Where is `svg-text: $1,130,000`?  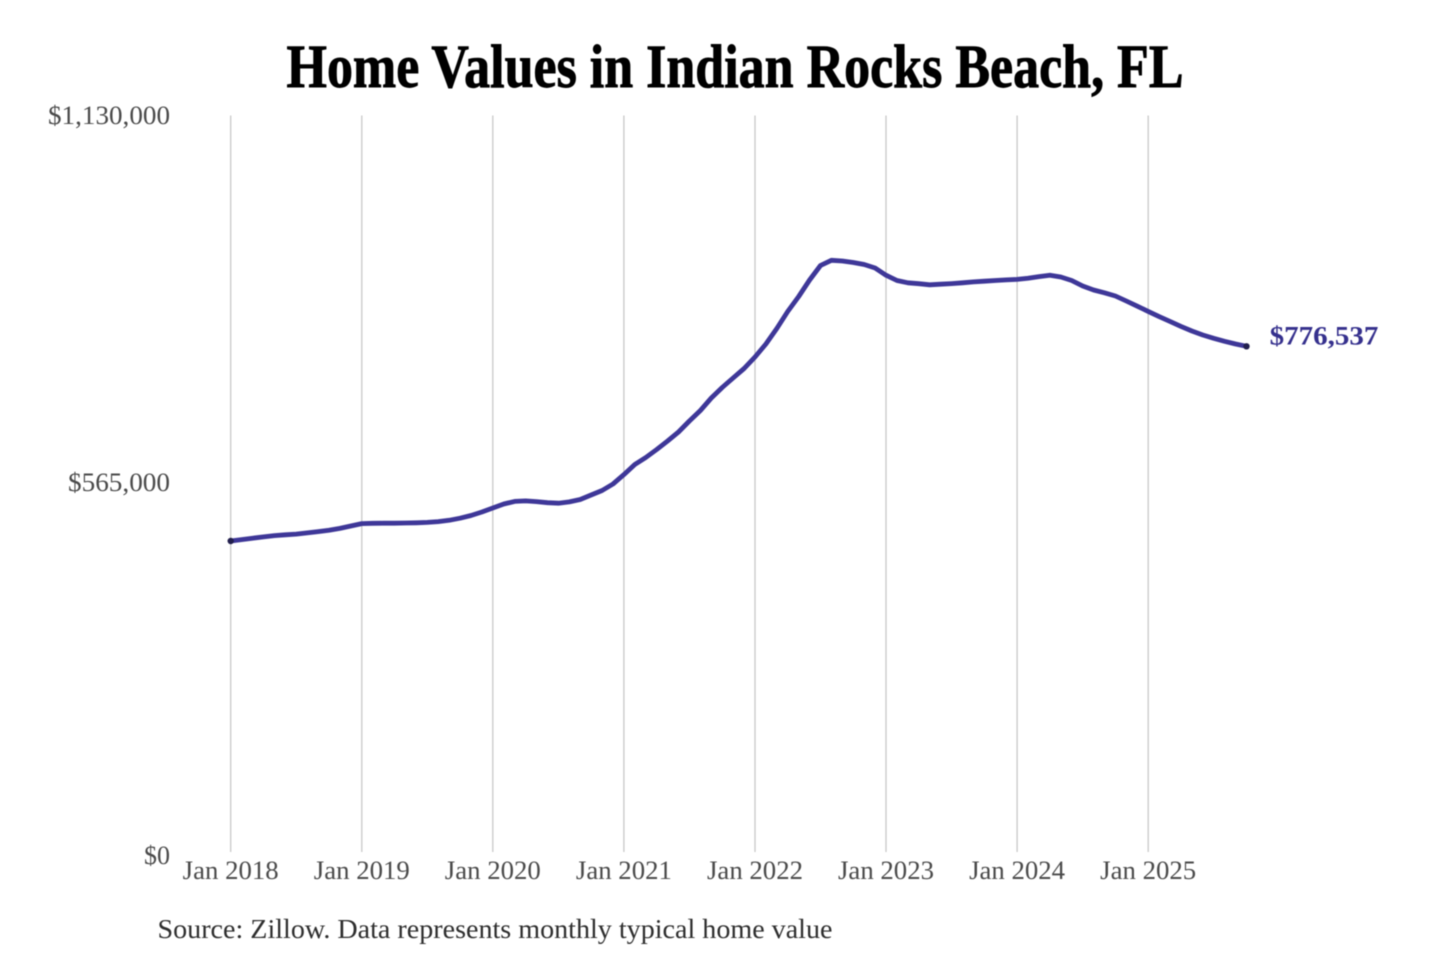 svg-text: $1,130,000 is located at coordinates (109, 115).